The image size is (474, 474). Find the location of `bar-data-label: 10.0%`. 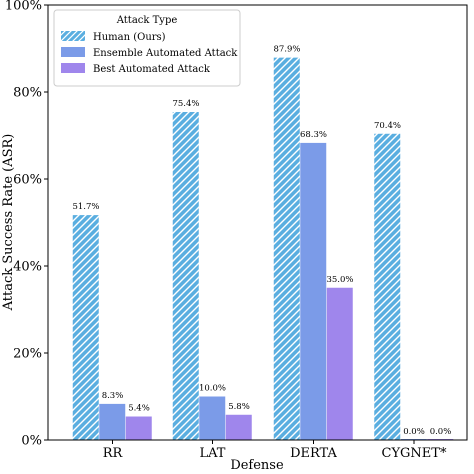

bar-data-label: 10.0% is located at coordinates (212, 389).